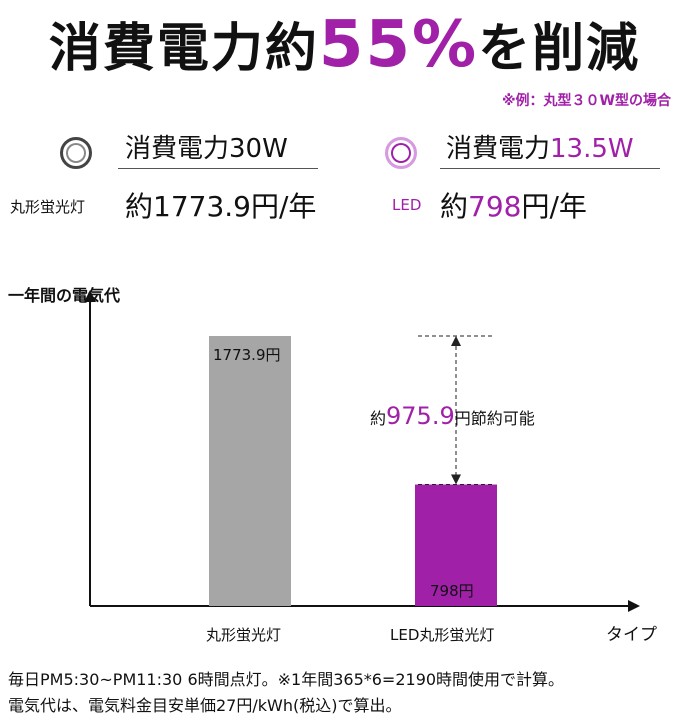  I want to click on saving-prefix: 約, so click(378, 418).